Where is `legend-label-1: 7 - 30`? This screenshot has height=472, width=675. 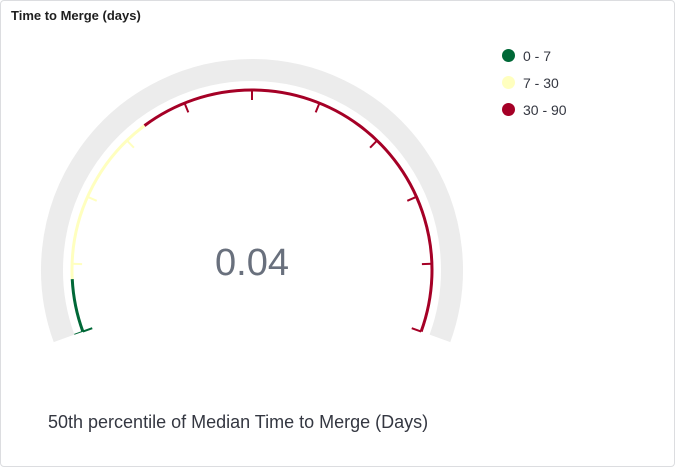 legend-label-1: 7 - 30 is located at coordinates (541, 83).